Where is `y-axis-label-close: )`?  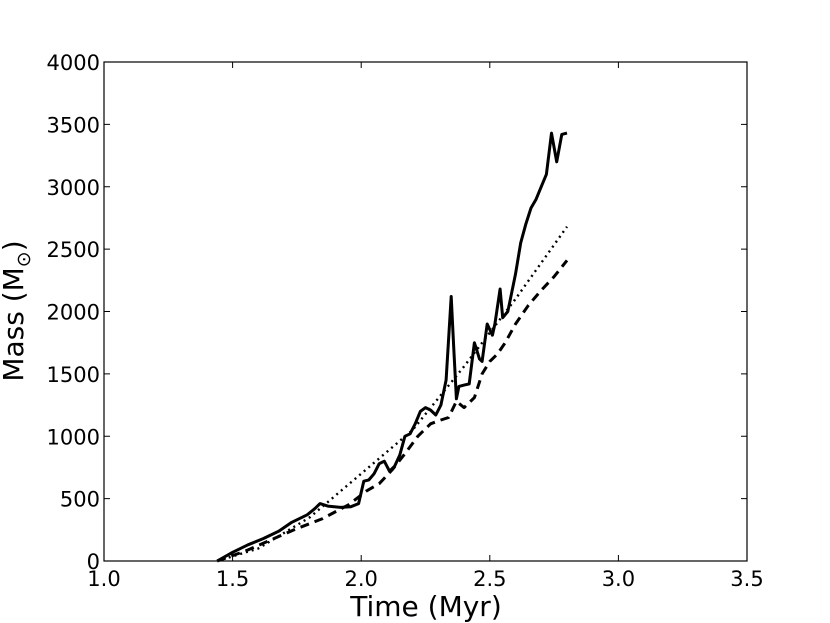
y-axis-label-close: ) is located at coordinates (15, 245).